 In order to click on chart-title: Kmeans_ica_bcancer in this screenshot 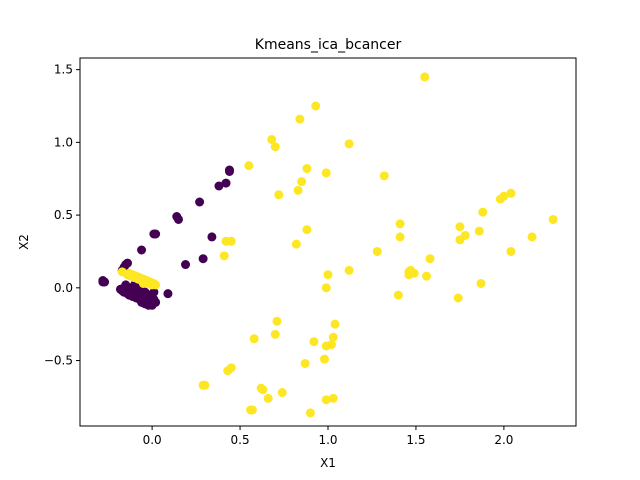, I will do `click(328, 45)`.